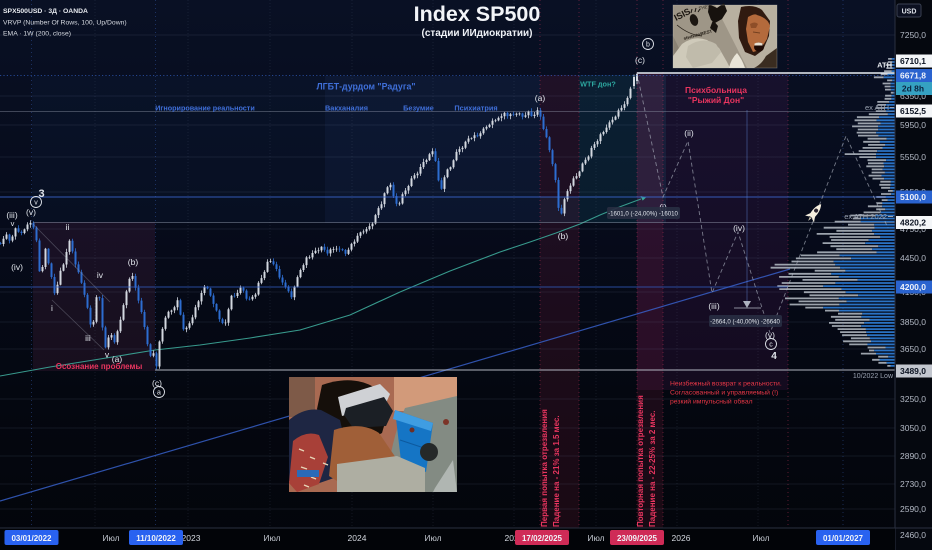 This screenshot has width=932, height=550. I want to click on svg-text: (стадии ИИдиократии), so click(477, 33).